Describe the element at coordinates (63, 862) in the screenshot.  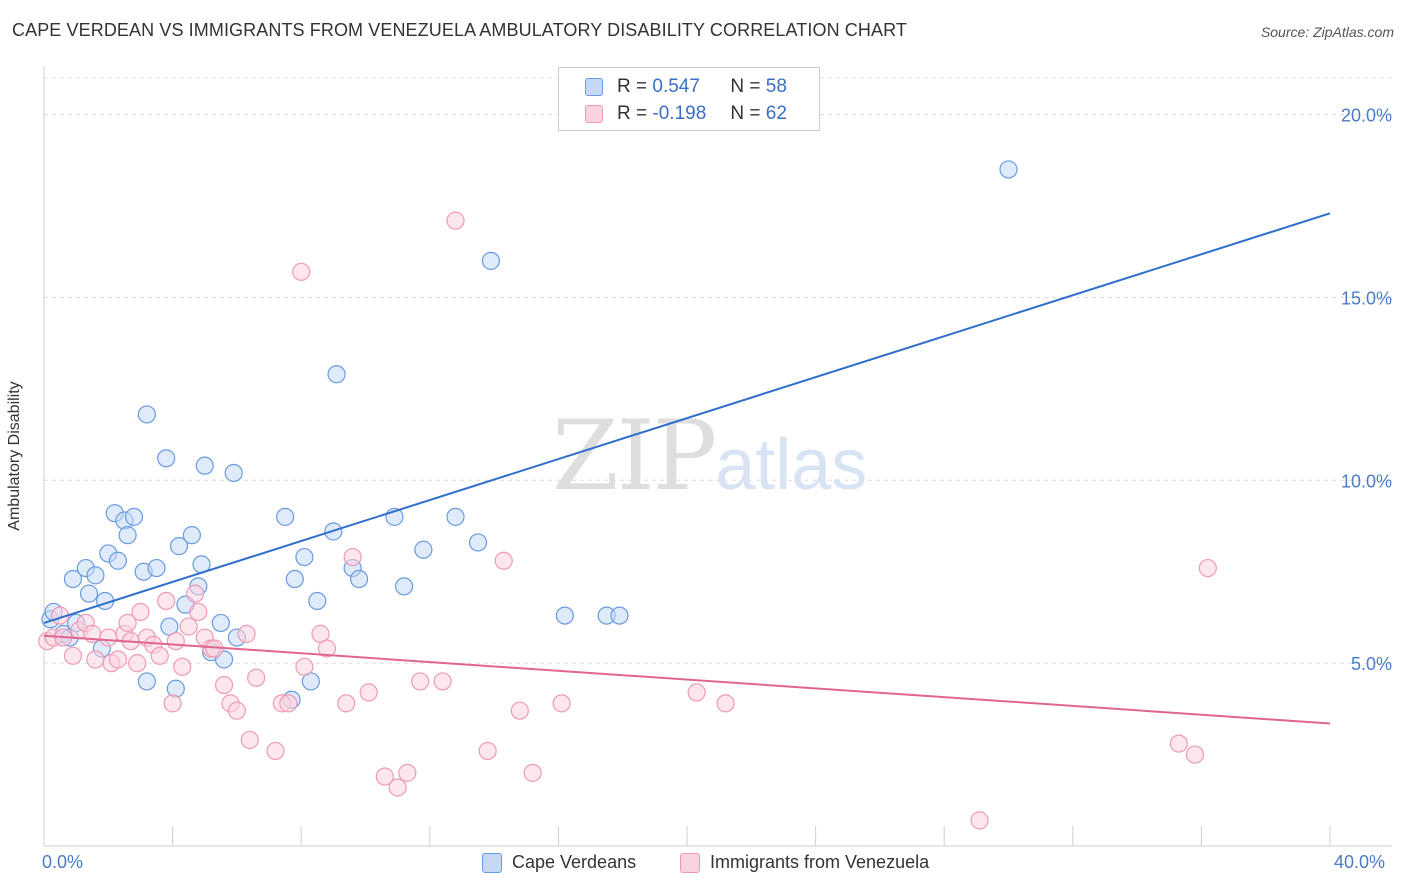
I see `x-tick-min: 0.0%` at that location.